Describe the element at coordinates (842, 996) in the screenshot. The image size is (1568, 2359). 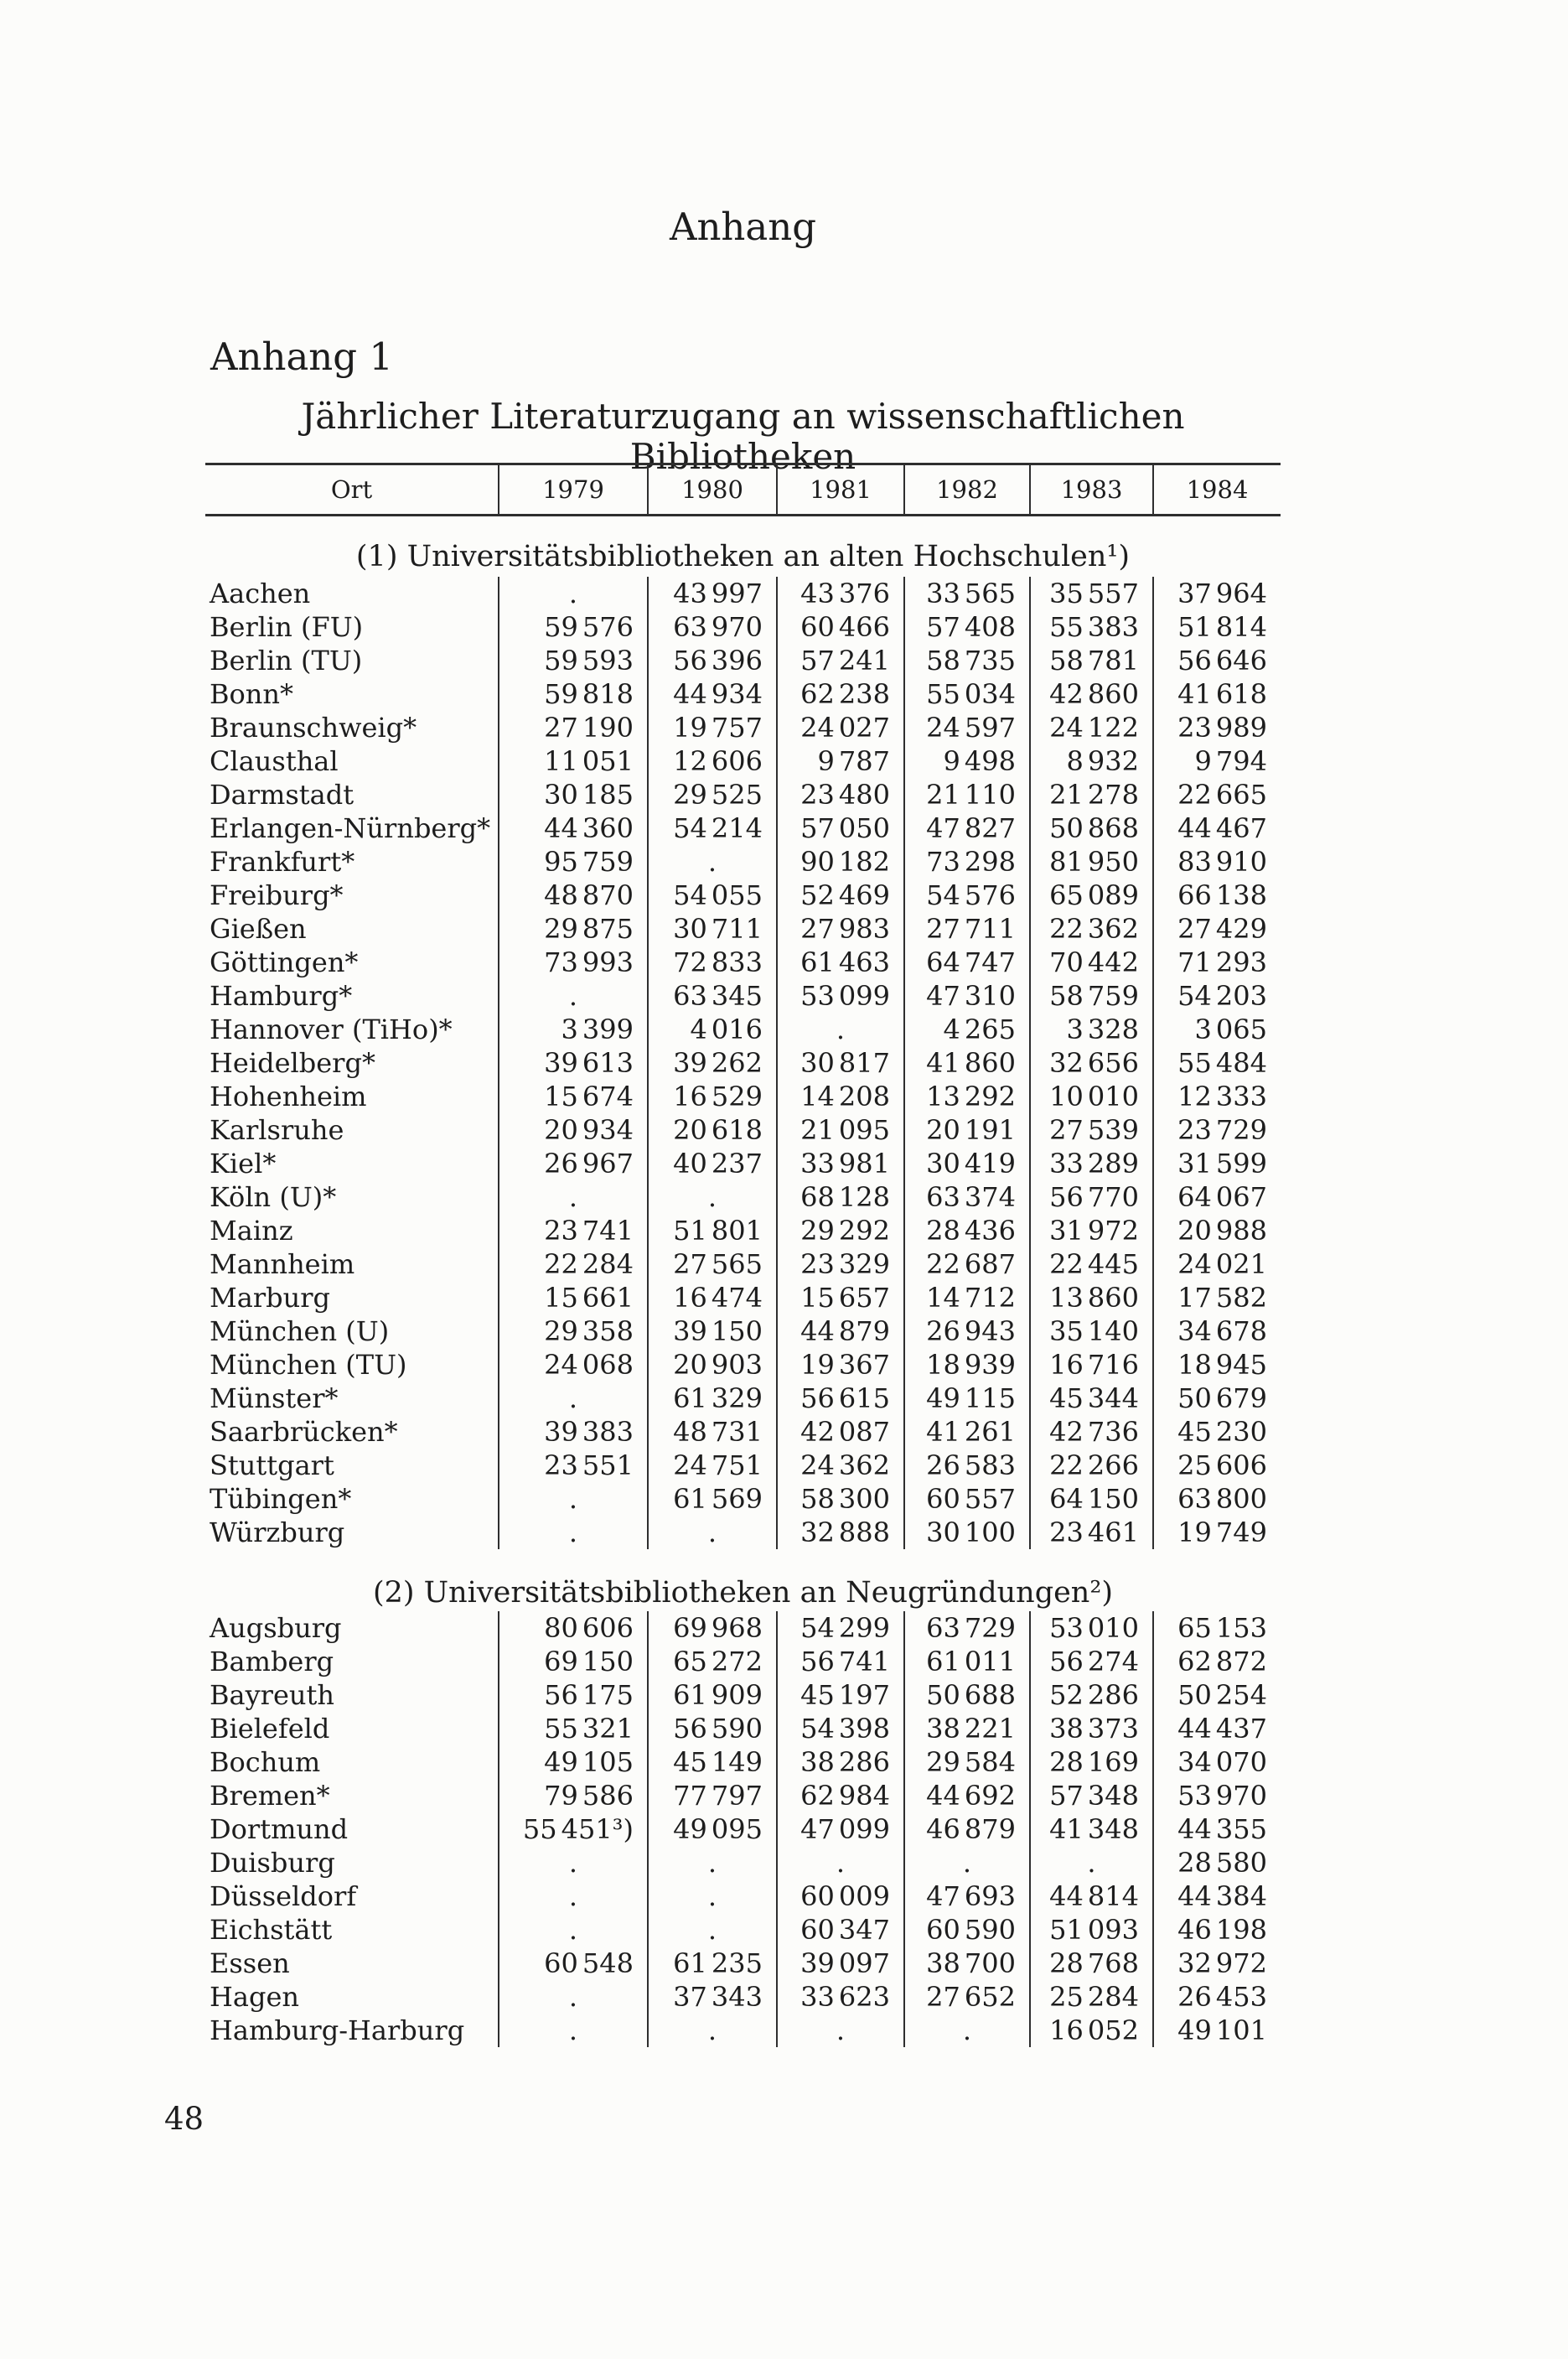
I see `value-cell: 53 099` at that location.